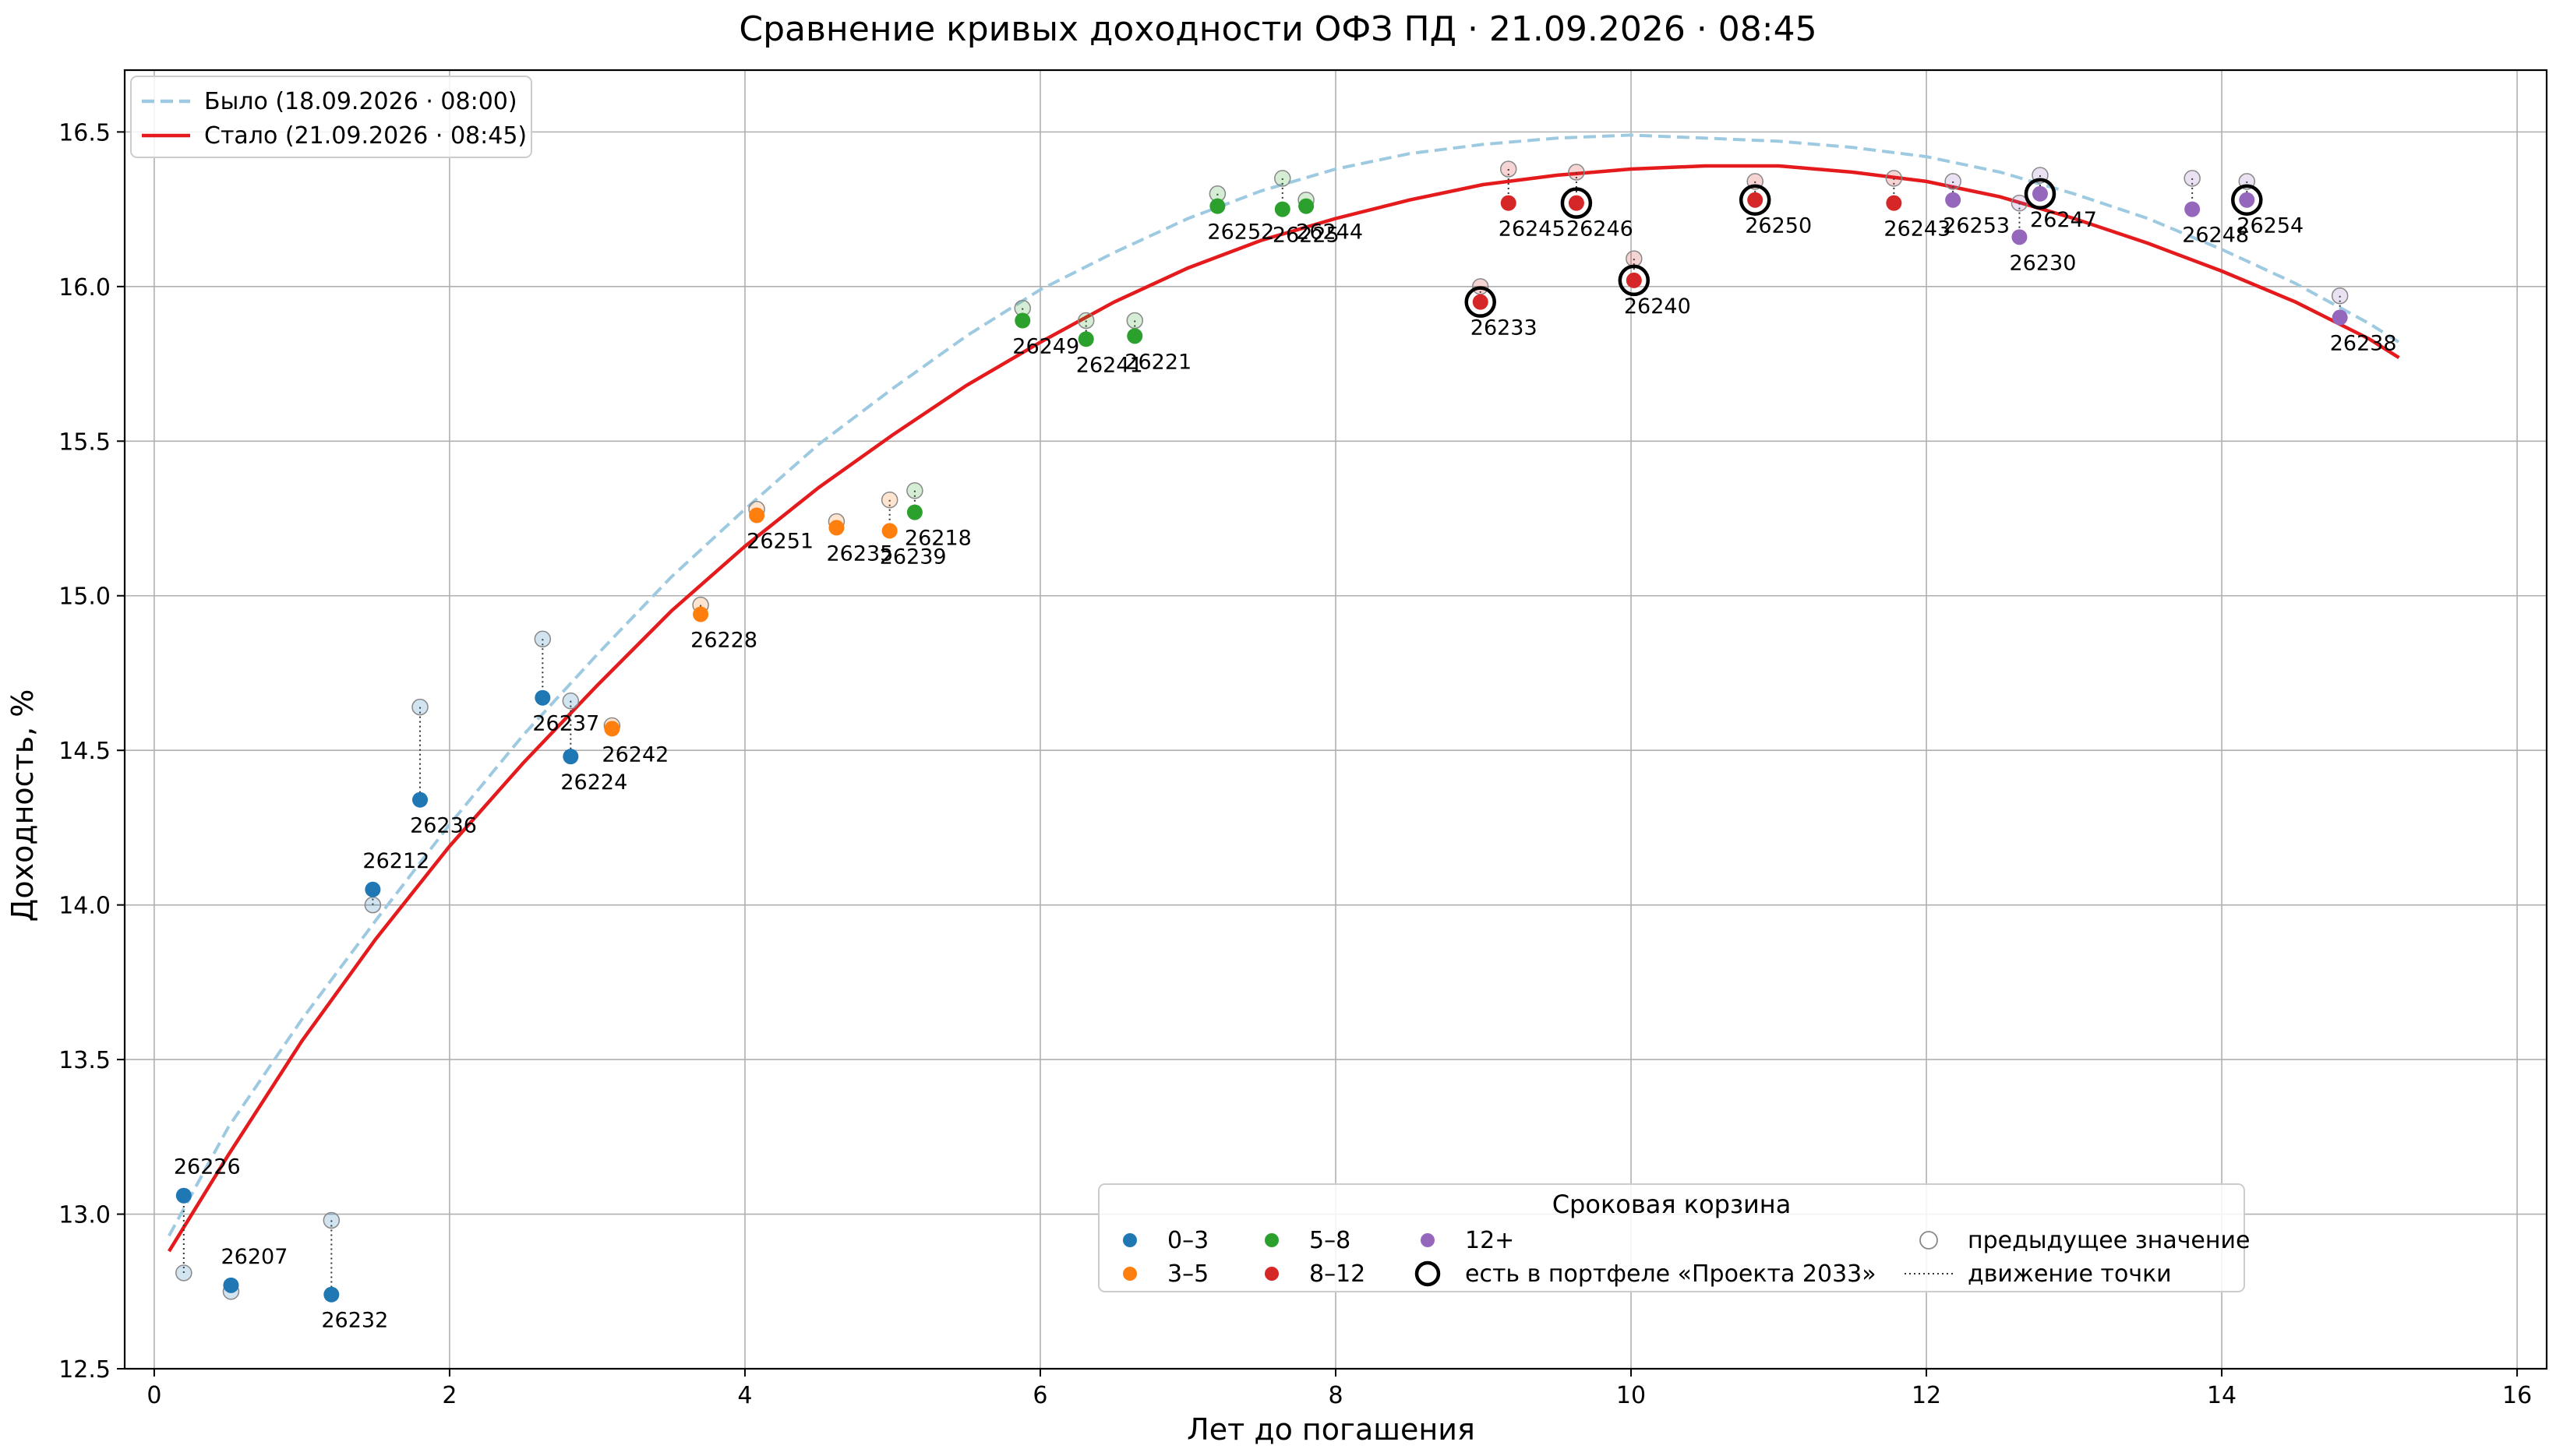 The width and height of the screenshot is (2556, 1456). I want to click on legend-portfolio-marker, so click(1428, 1273).